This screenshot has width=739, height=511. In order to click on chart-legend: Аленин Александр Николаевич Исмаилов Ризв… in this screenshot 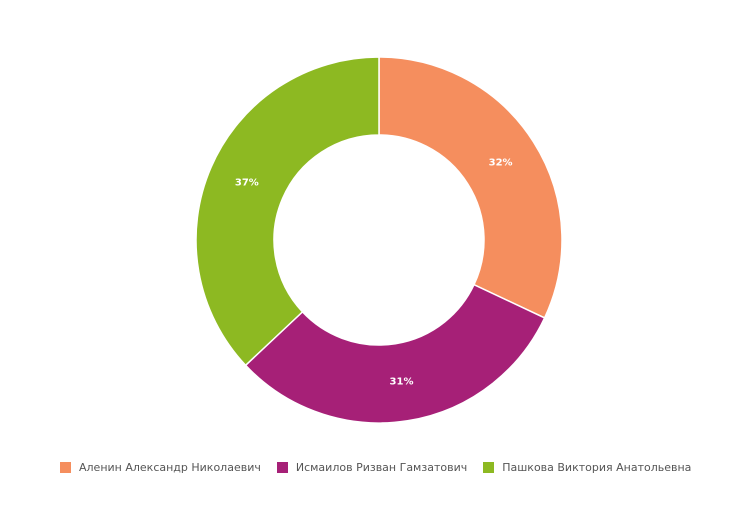, I will do `click(390, 467)`.